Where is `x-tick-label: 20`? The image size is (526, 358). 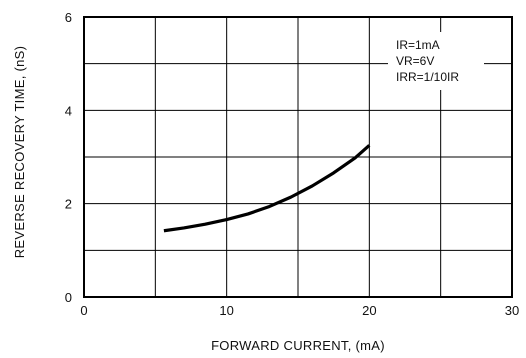
x-tick-label: 20 is located at coordinates (369, 310).